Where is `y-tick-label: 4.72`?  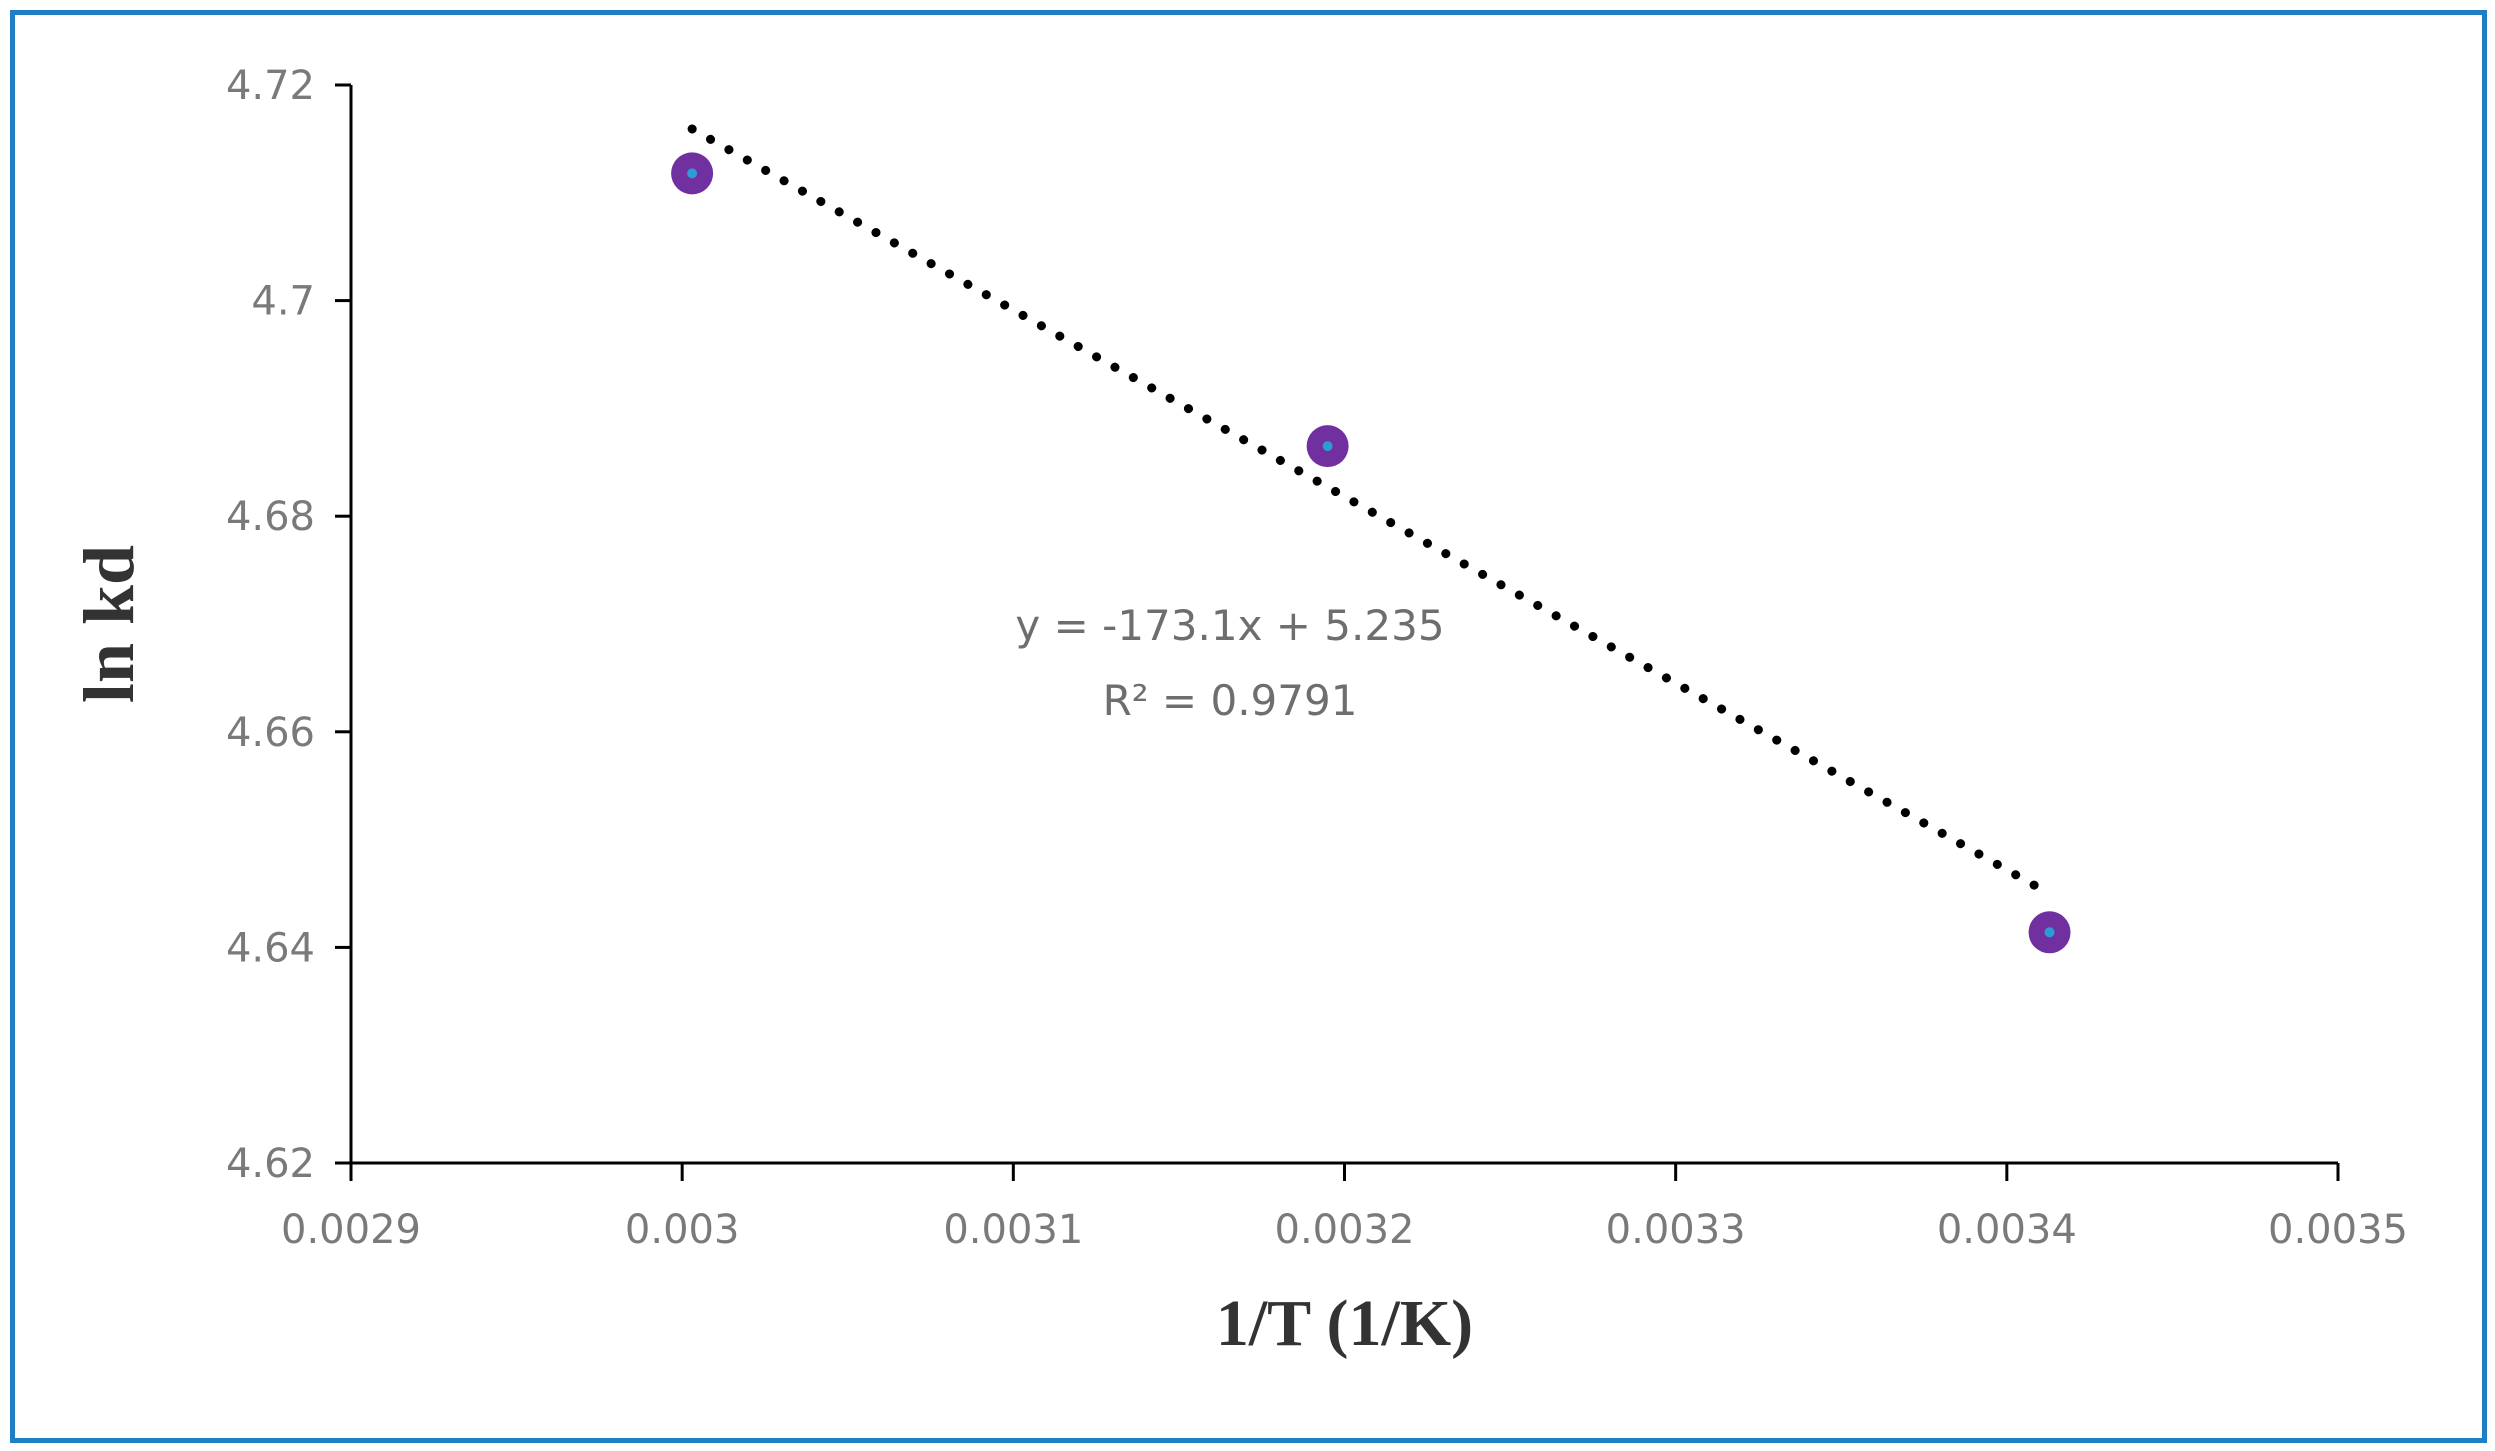 y-tick-label: 4.72 is located at coordinates (270, 86).